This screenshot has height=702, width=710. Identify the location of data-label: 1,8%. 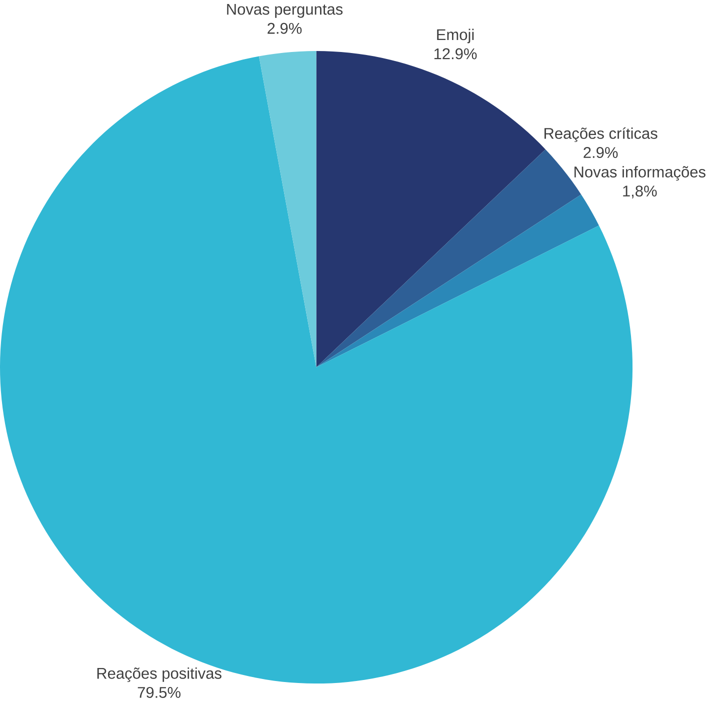
(640, 192).